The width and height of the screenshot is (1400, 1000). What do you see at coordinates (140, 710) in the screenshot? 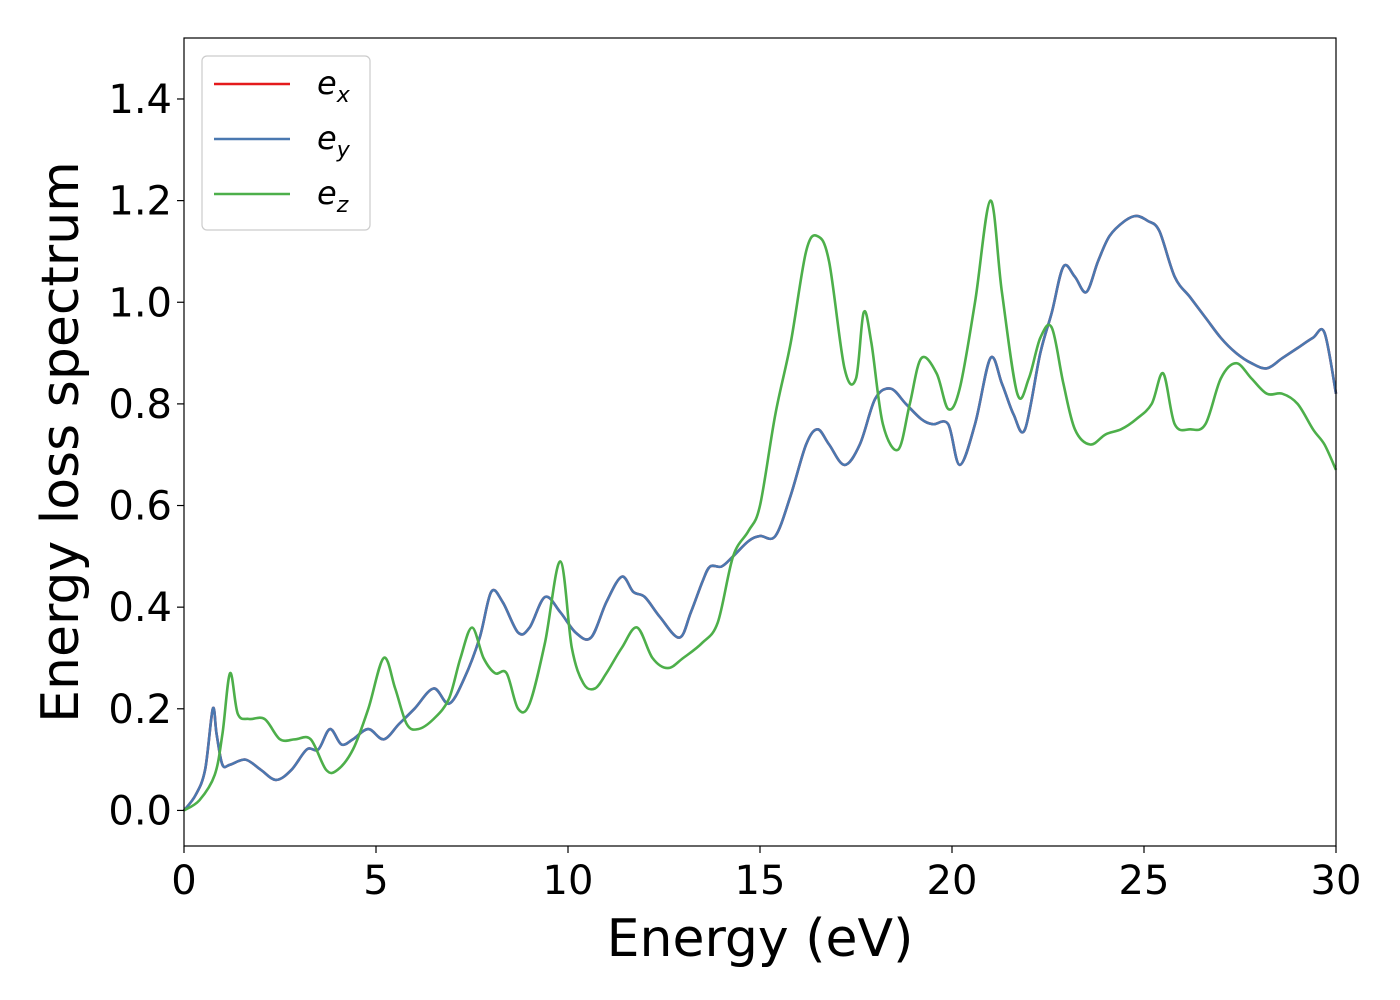
I see `y-tick-label: 0.2` at bounding box center [140, 710].